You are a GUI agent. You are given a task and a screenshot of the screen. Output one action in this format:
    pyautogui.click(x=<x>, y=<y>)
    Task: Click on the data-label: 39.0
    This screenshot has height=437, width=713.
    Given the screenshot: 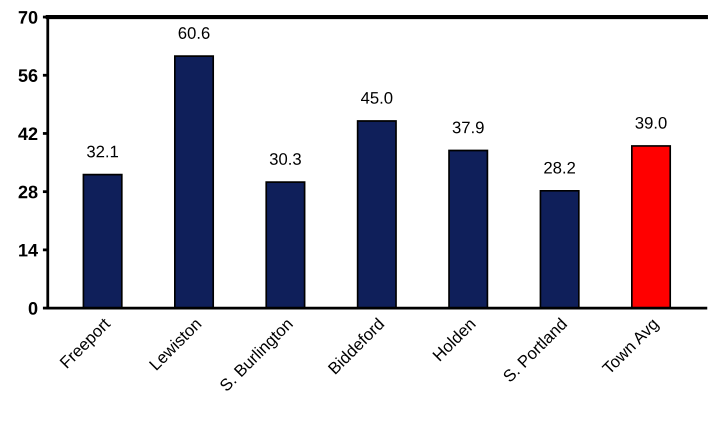 What is the action you would take?
    pyautogui.click(x=651, y=122)
    